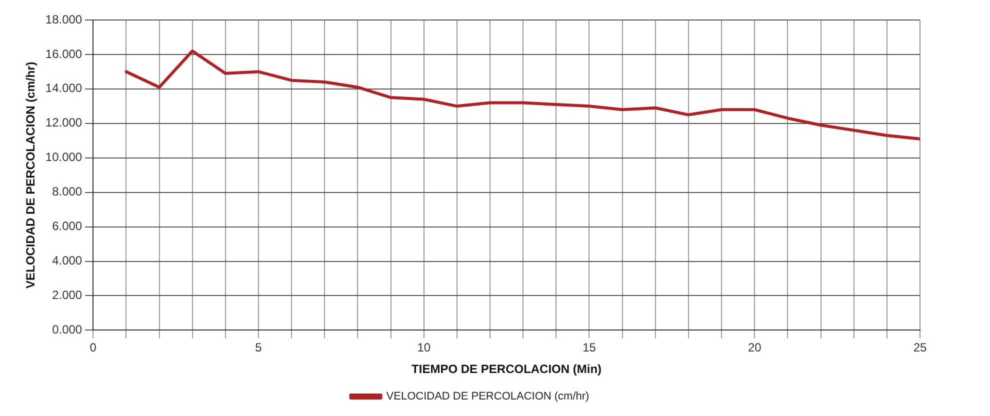 This screenshot has width=990, height=416. What do you see at coordinates (67, 191) in the screenshot?
I see `y-tick-label: 8.000` at bounding box center [67, 191].